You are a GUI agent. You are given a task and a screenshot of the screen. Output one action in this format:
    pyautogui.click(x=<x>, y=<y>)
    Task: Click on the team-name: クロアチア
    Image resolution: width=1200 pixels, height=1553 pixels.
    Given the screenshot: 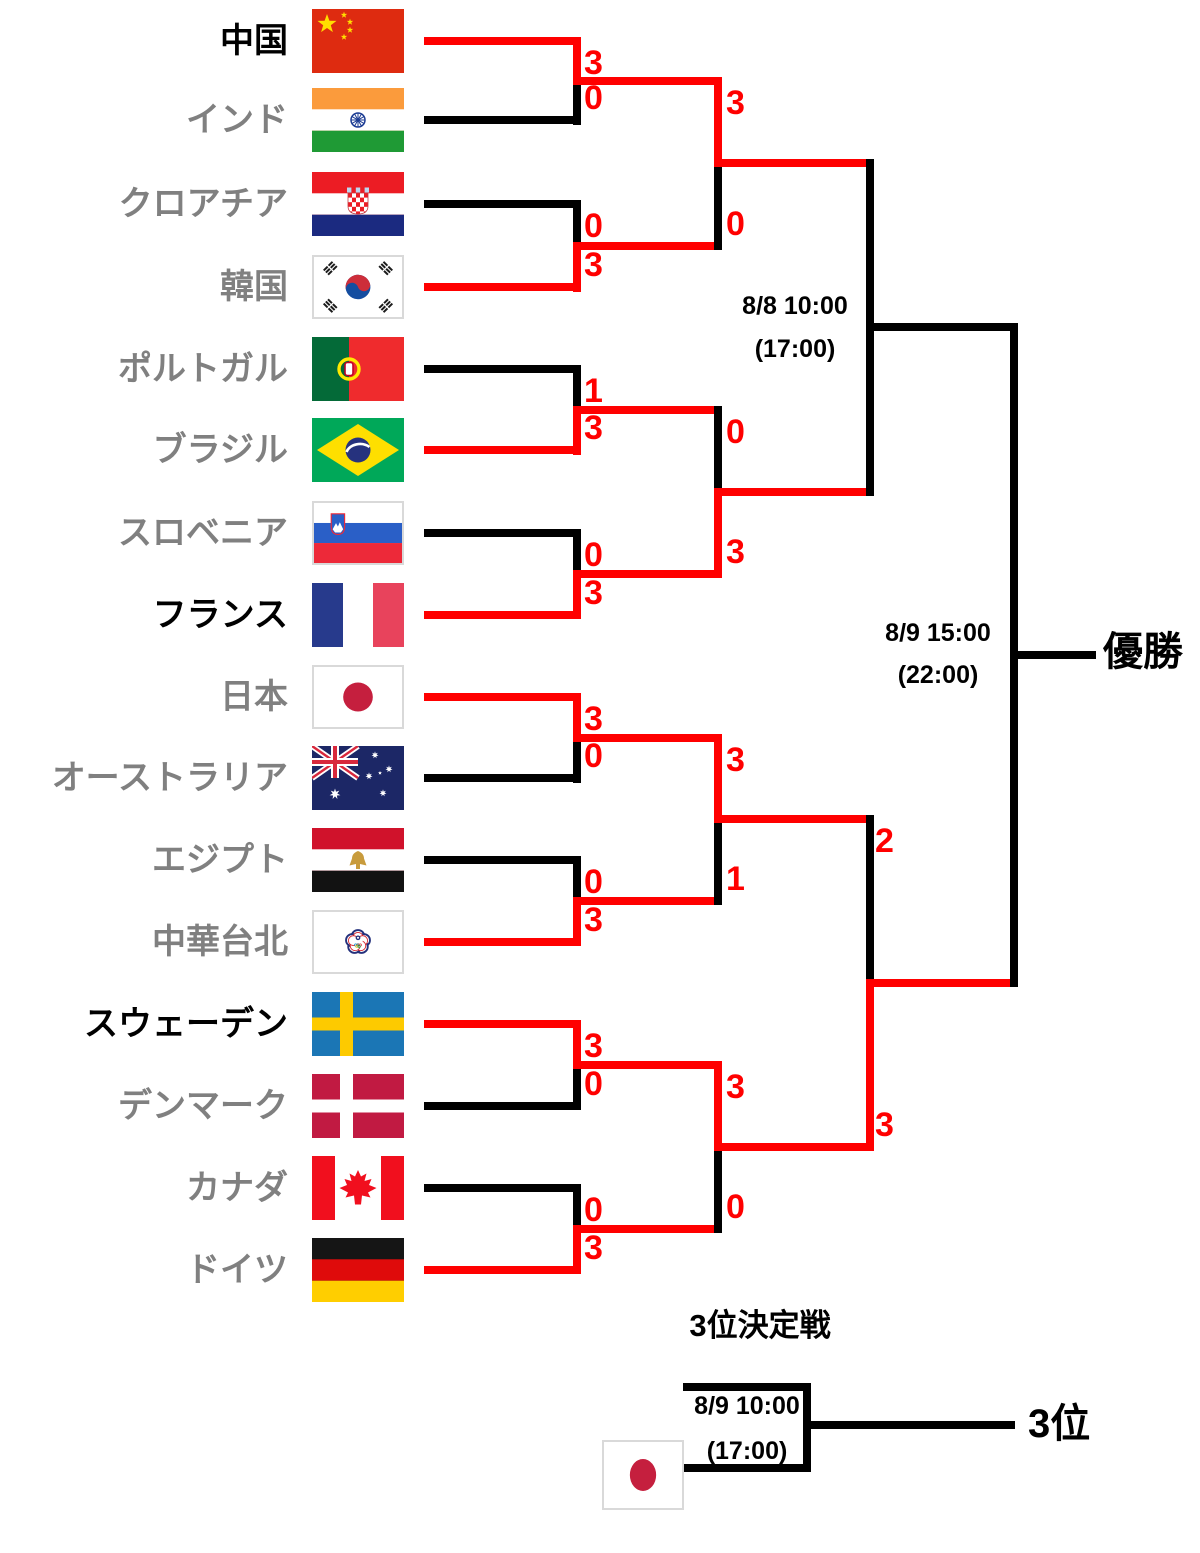 What is the action you would take?
    pyautogui.click(x=203, y=204)
    